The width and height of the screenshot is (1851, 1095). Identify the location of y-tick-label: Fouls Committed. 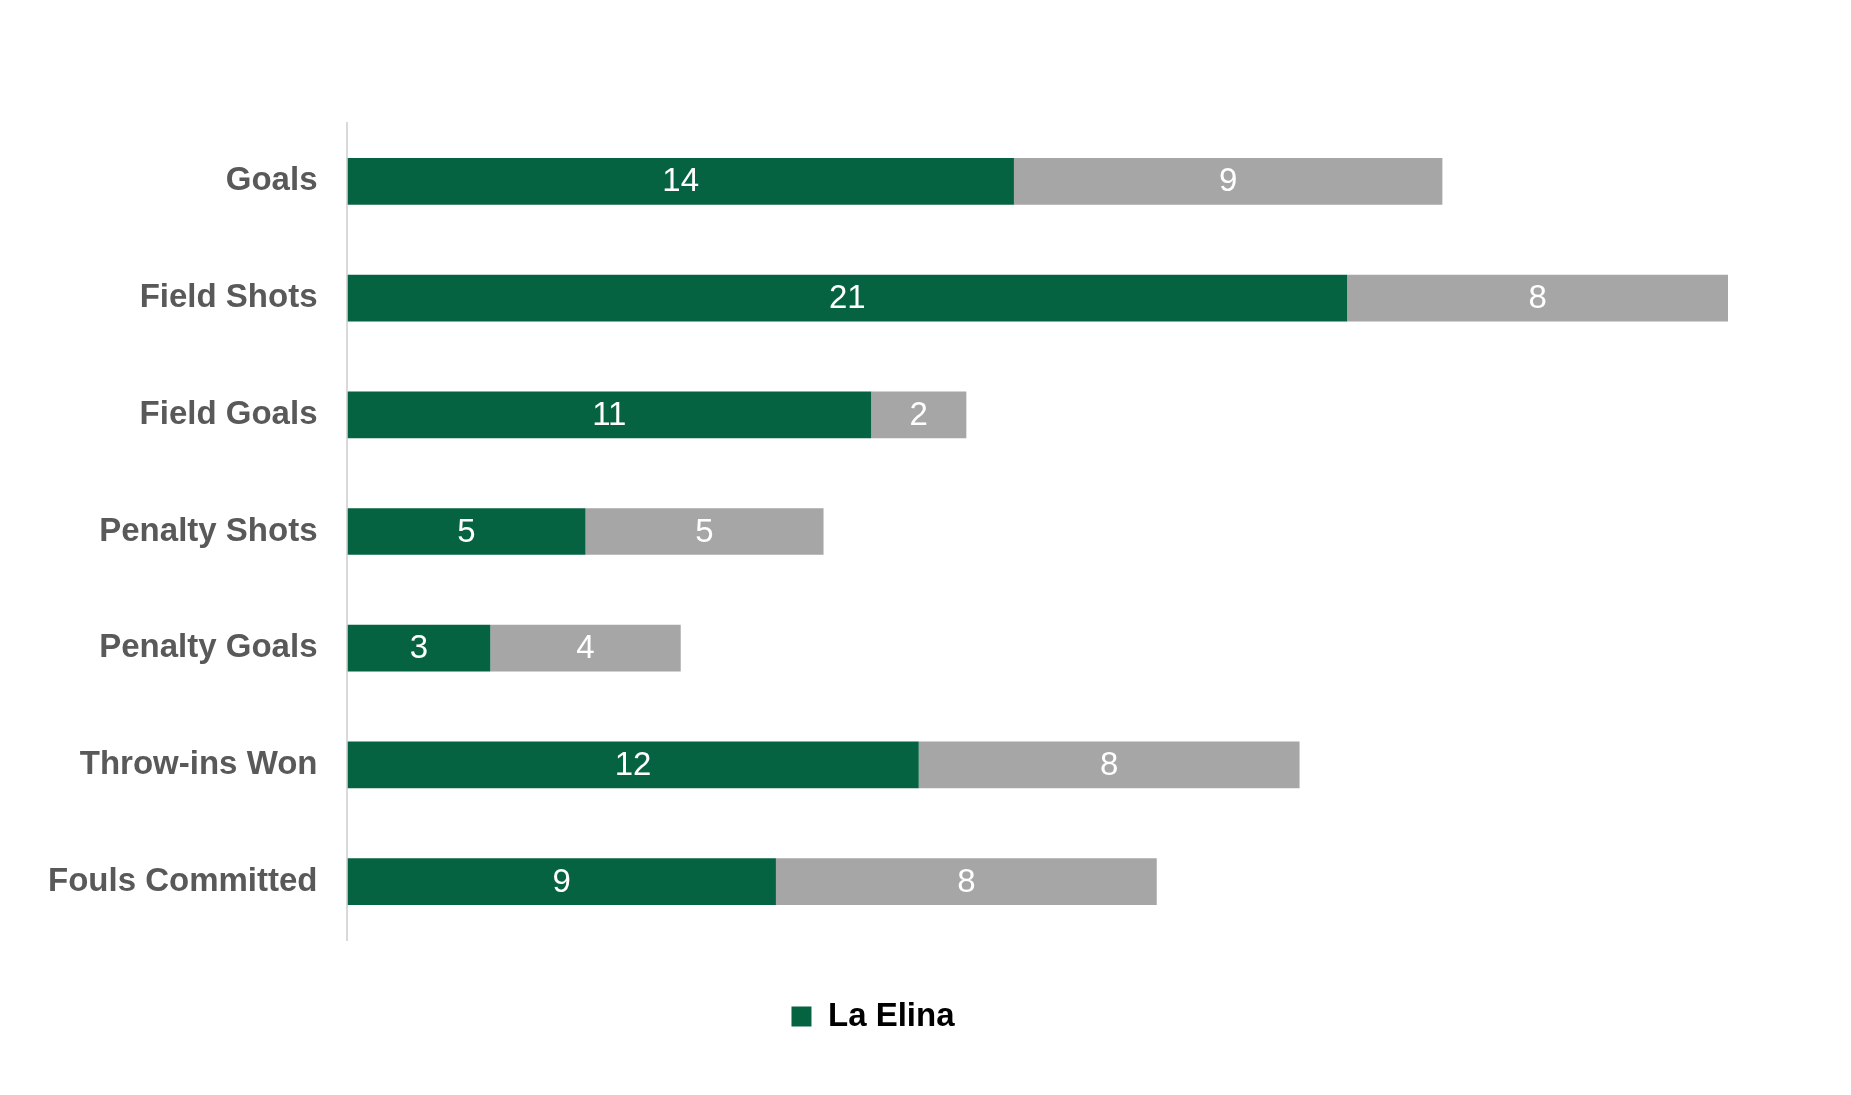
(182, 879).